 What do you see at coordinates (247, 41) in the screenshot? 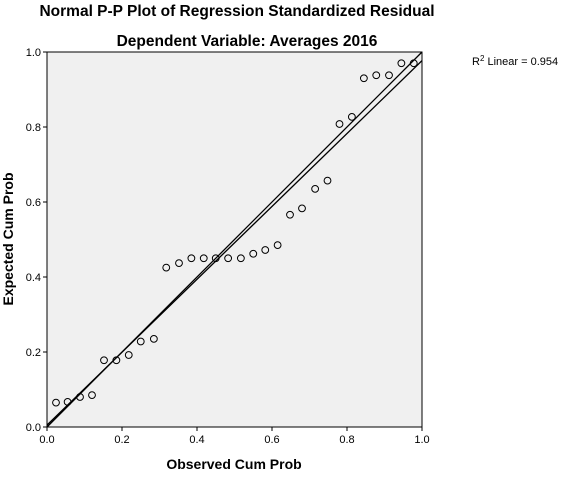
I see `chart-subtitle: Dependent Variable: Averages 2016` at bounding box center [247, 41].